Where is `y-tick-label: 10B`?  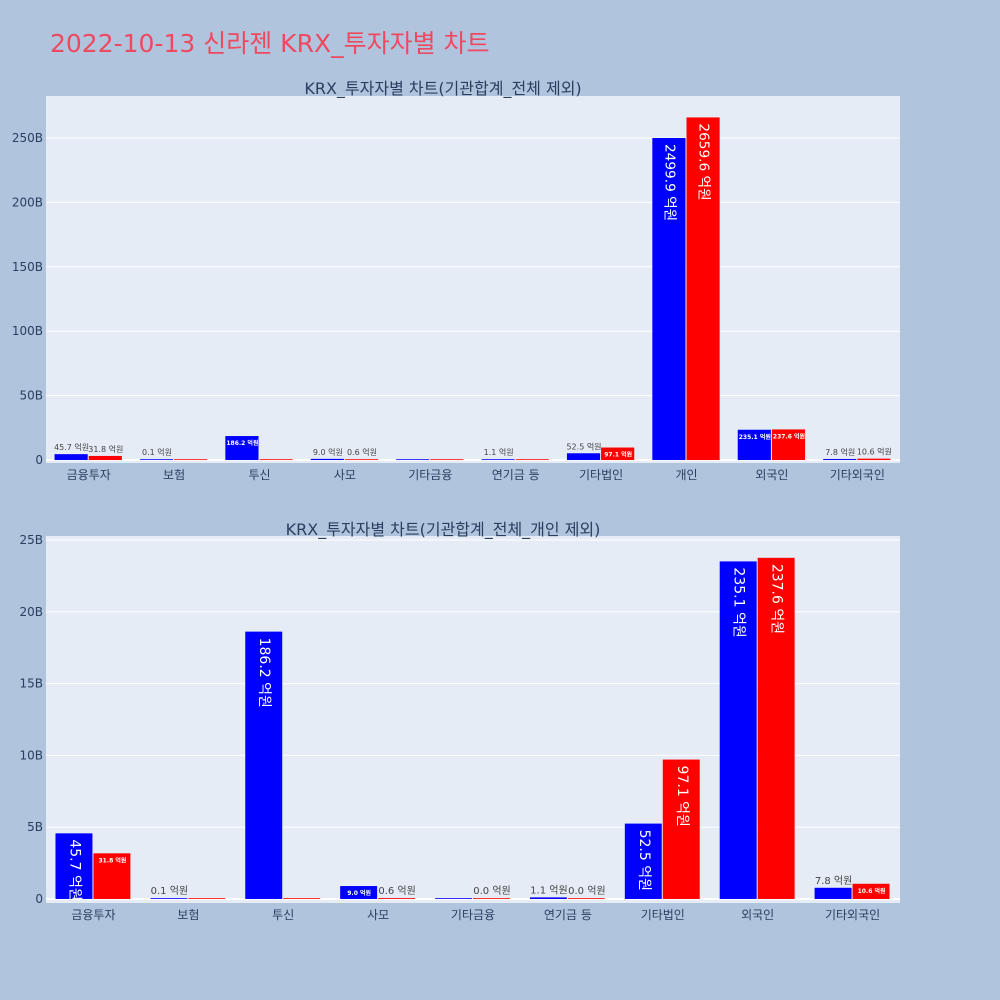 y-tick-label: 10B is located at coordinates (31, 755).